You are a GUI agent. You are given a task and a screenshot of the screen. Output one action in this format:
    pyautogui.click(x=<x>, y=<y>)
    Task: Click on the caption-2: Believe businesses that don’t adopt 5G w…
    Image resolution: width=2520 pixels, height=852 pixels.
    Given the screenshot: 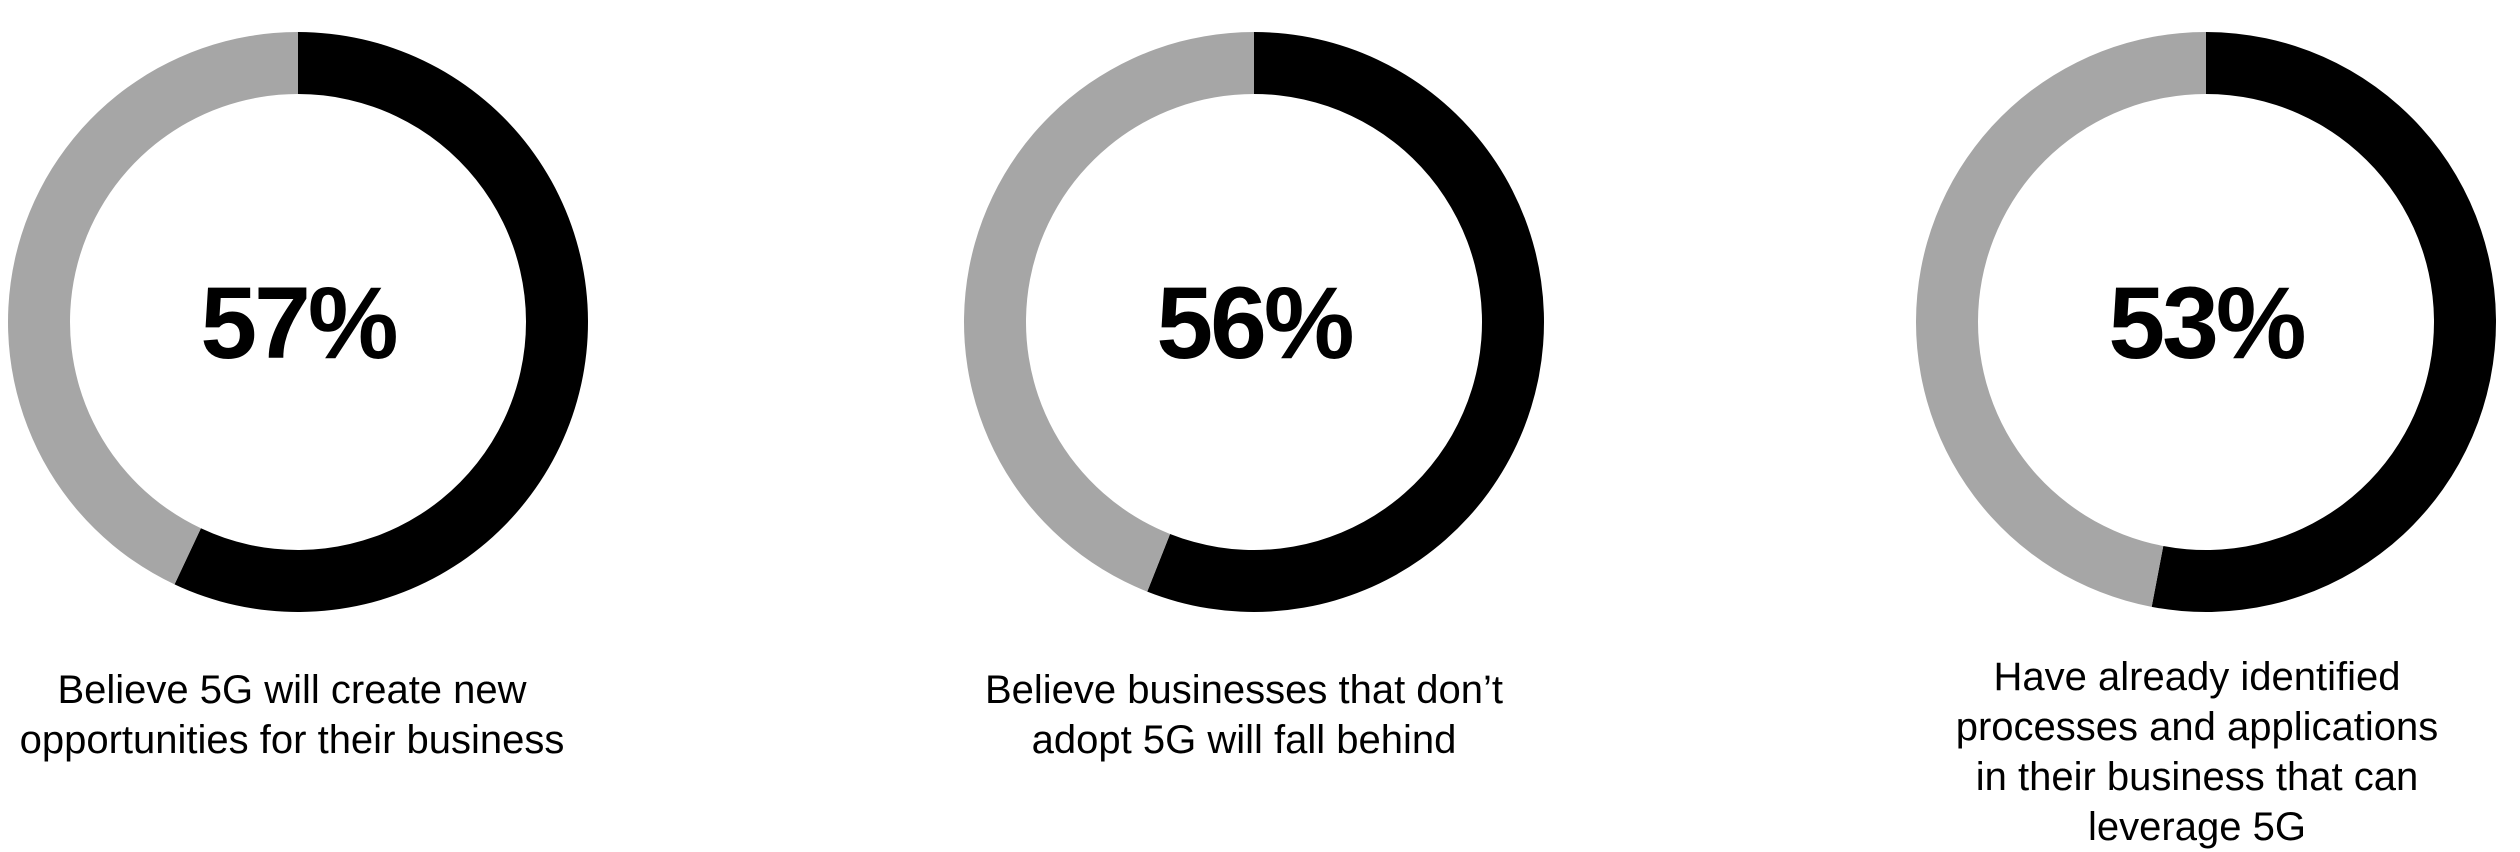 What is the action you would take?
    pyautogui.click(x=1244, y=715)
    